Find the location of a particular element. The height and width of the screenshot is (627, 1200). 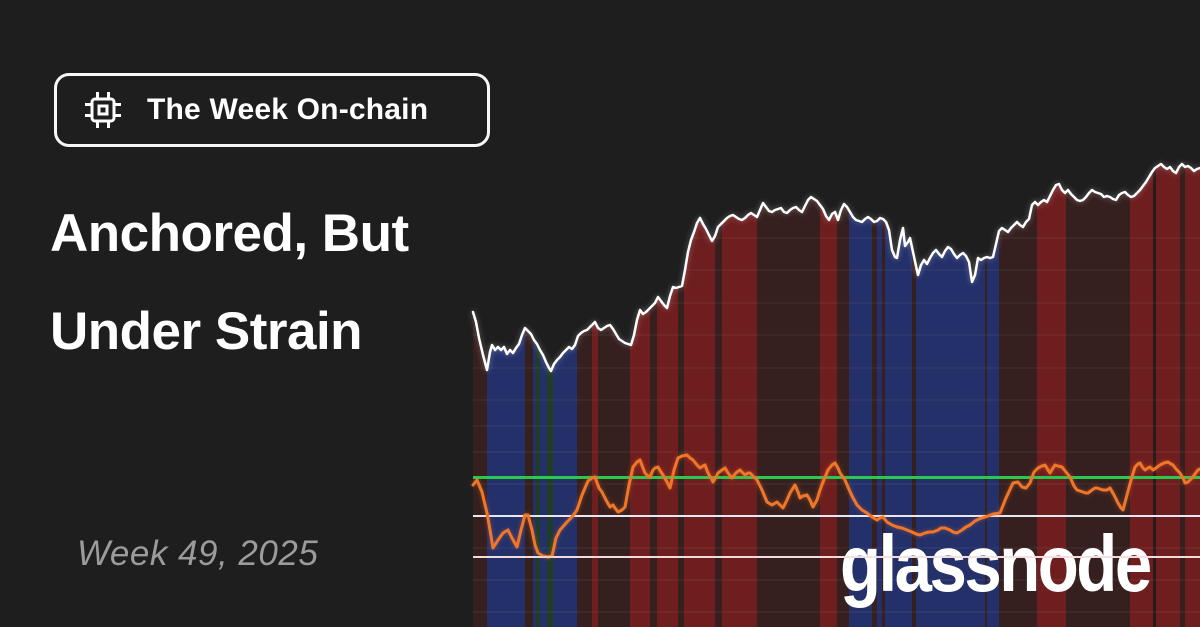

page-title-line2: Under Strain is located at coordinates (206, 331).